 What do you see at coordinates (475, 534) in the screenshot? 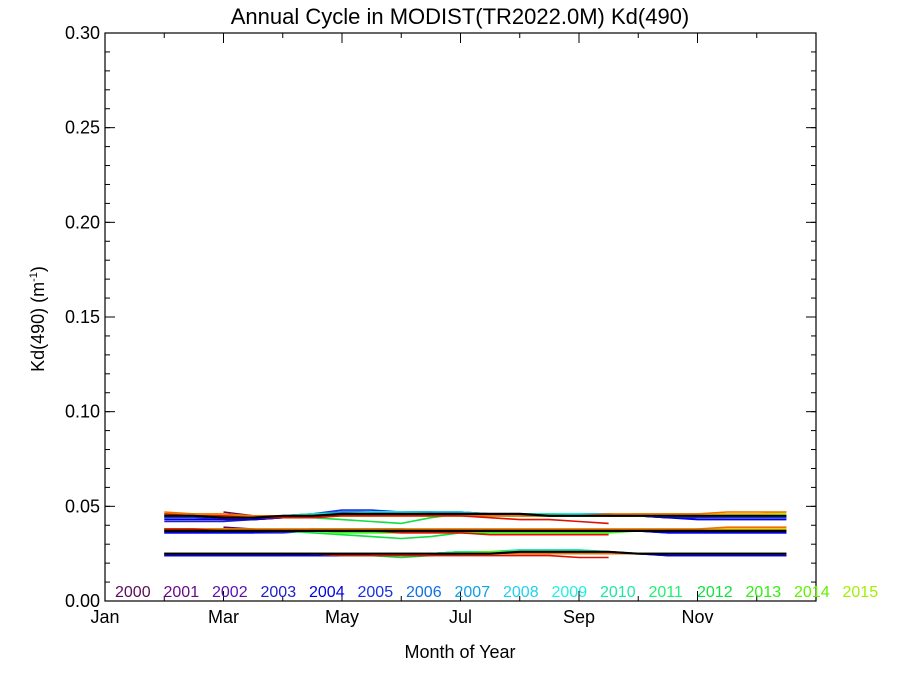
I see `series-group` at bounding box center [475, 534].